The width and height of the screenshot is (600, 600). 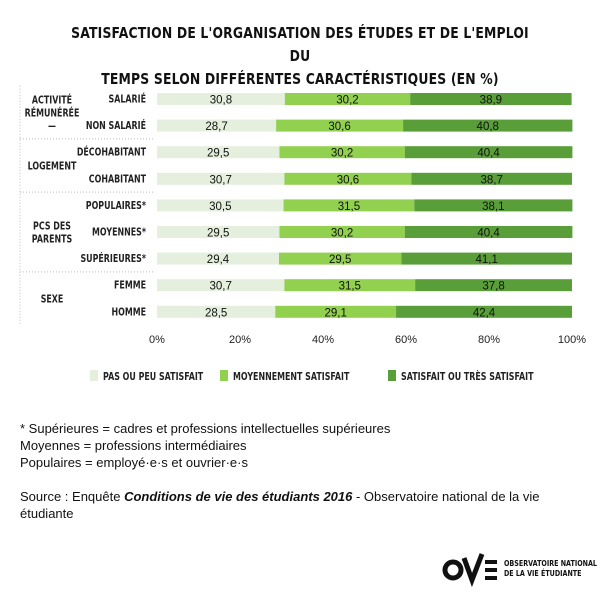 What do you see at coordinates (240, 340) in the screenshot?
I see `x-tick-20-1: 20%` at bounding box center [240, 340].